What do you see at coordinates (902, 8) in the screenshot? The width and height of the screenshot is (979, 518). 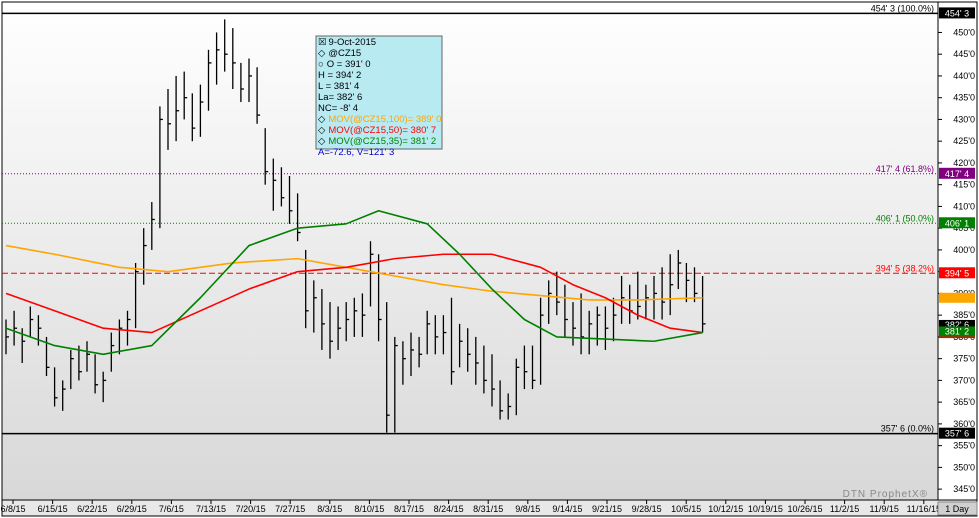 I see `level-label: 454' 3 (100.0%)` at bounding box center [902, 8].